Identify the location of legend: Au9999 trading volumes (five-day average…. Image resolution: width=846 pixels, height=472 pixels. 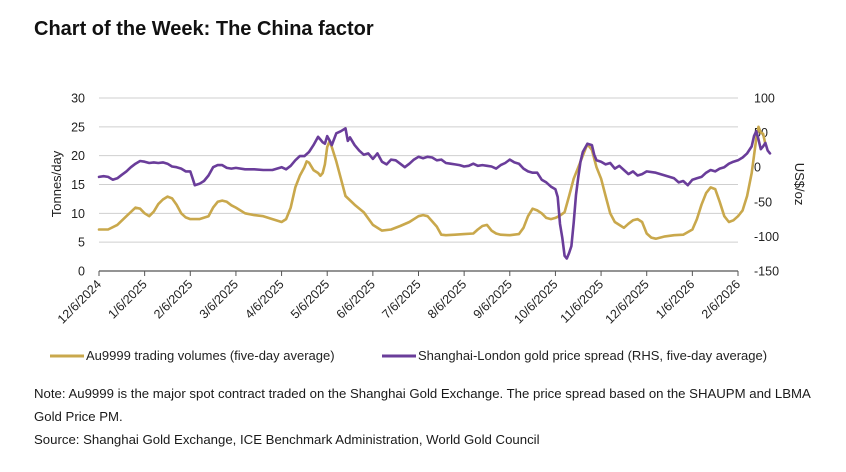
(408, 355).